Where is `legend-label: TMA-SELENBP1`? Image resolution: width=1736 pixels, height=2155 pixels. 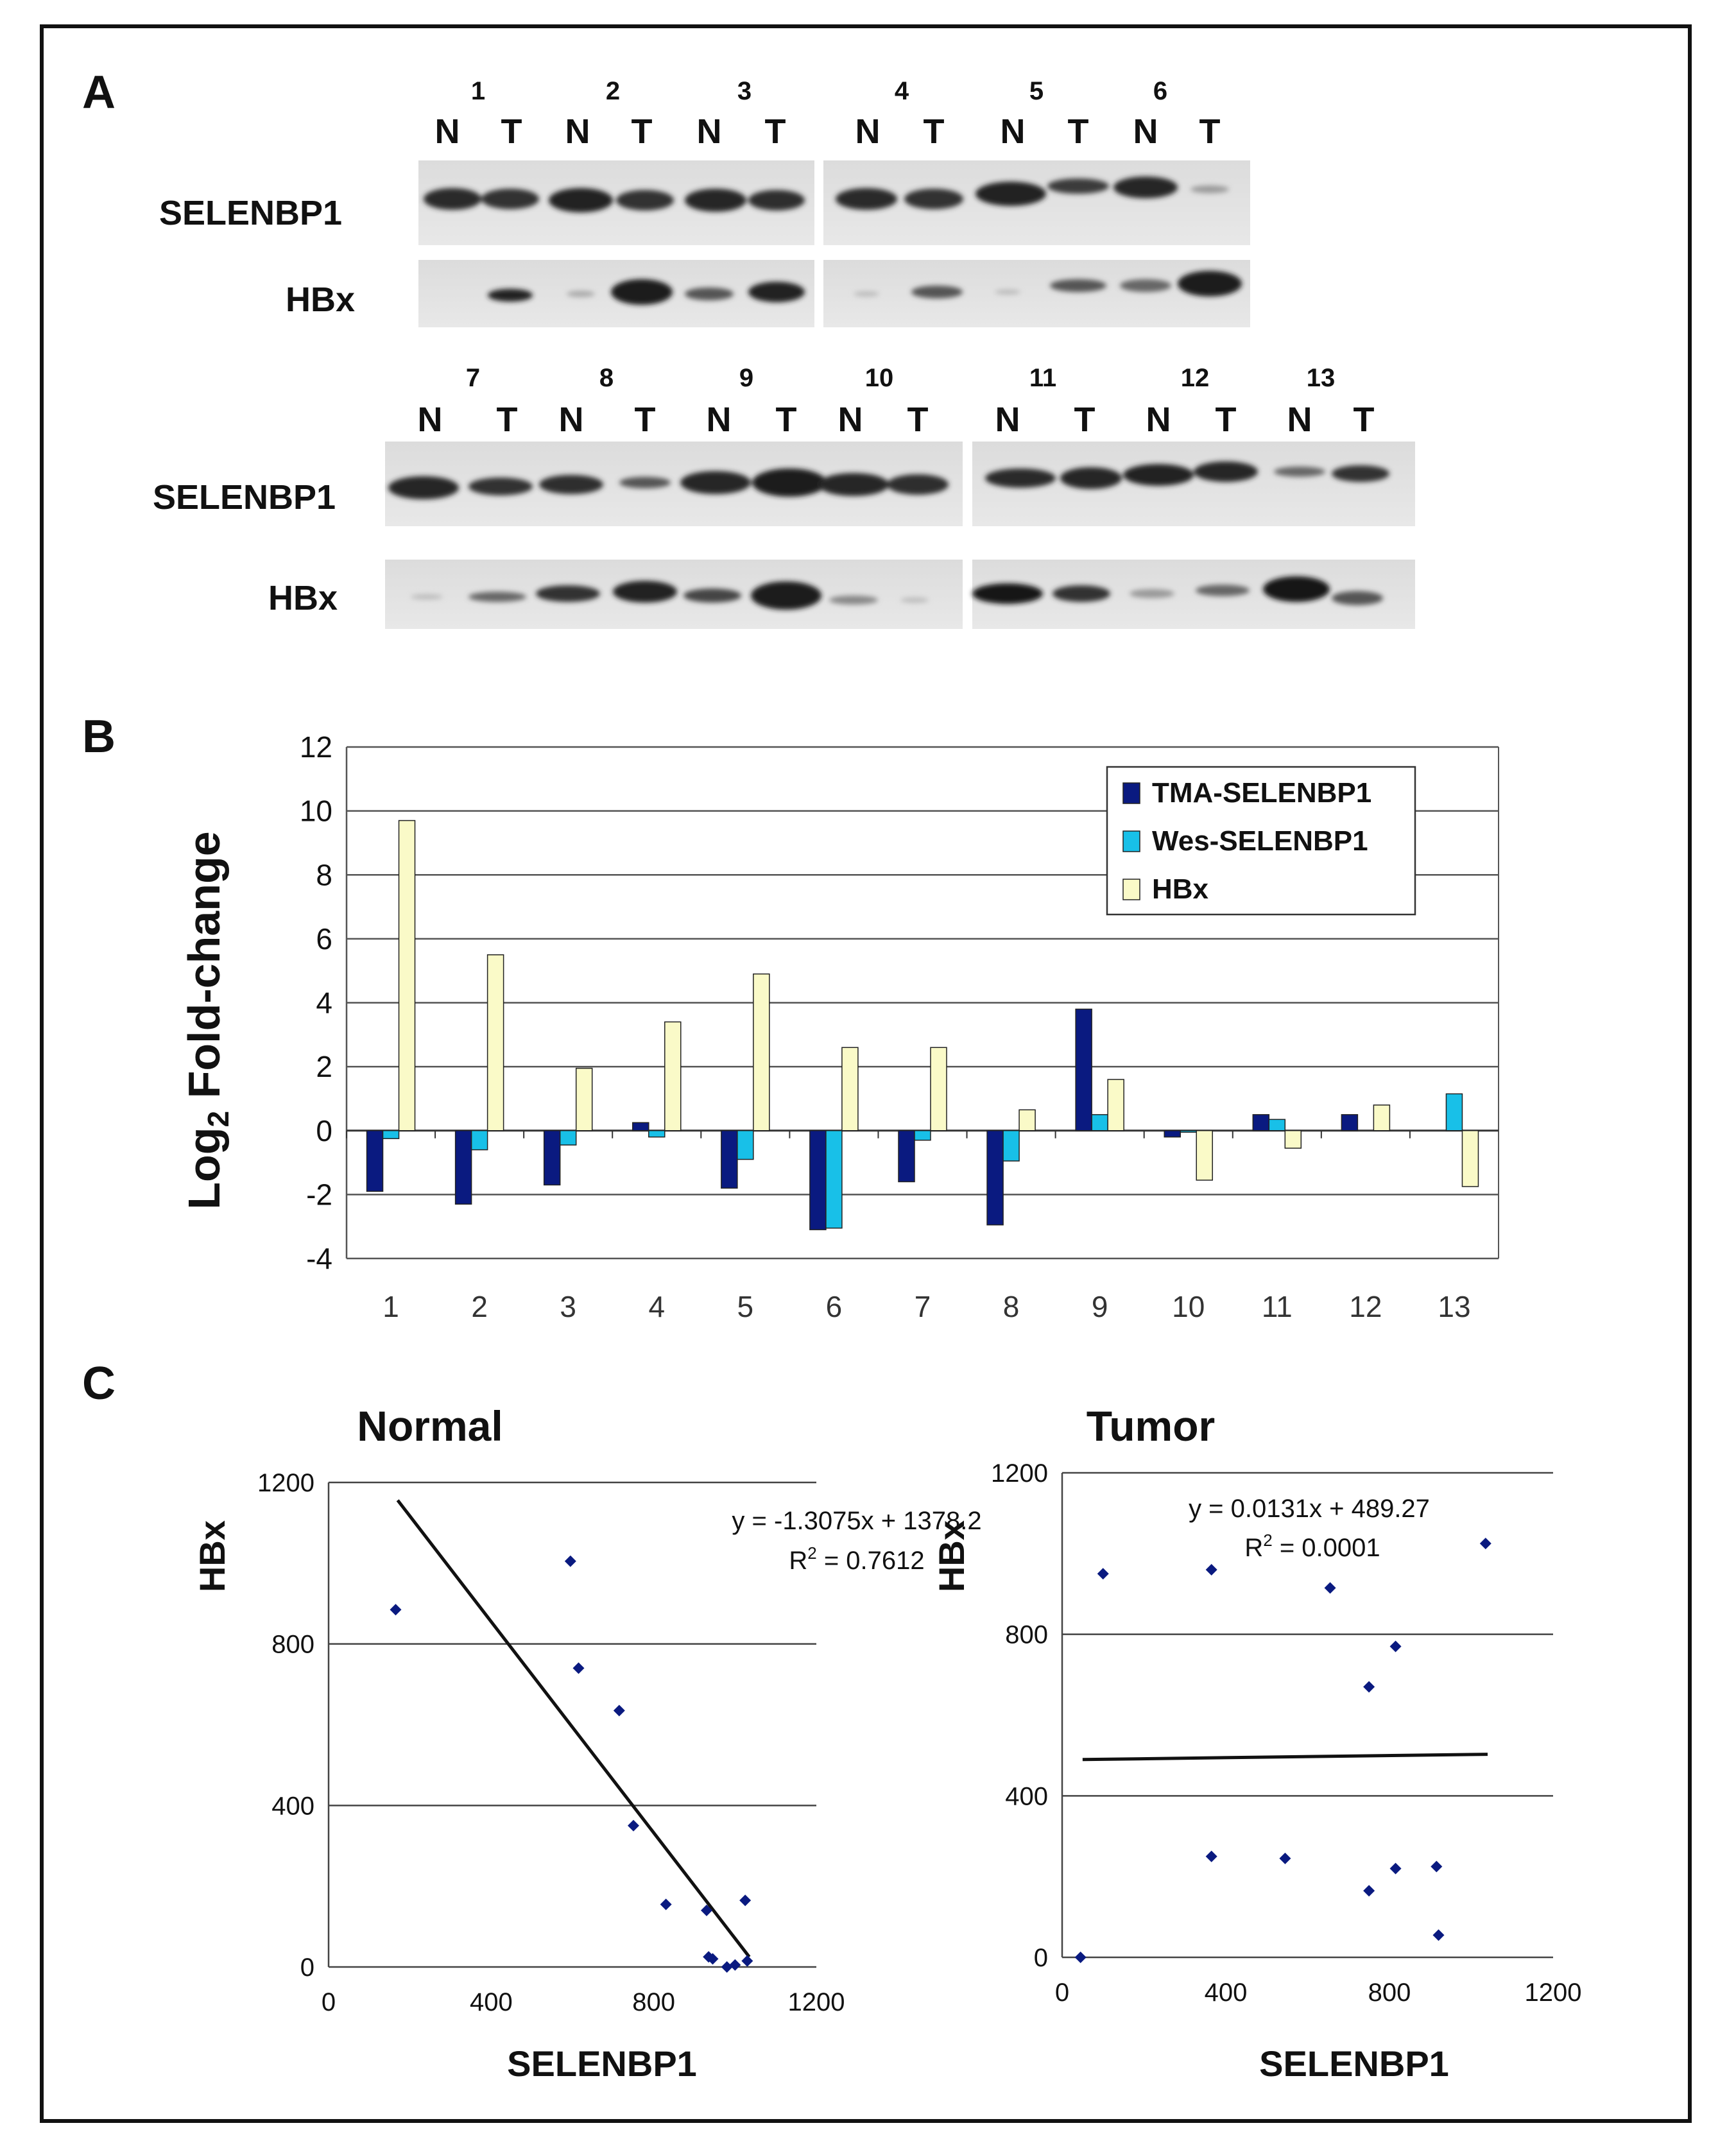
legend-label: TMA-SELENBP1 is located at coordinates (1261, 793).